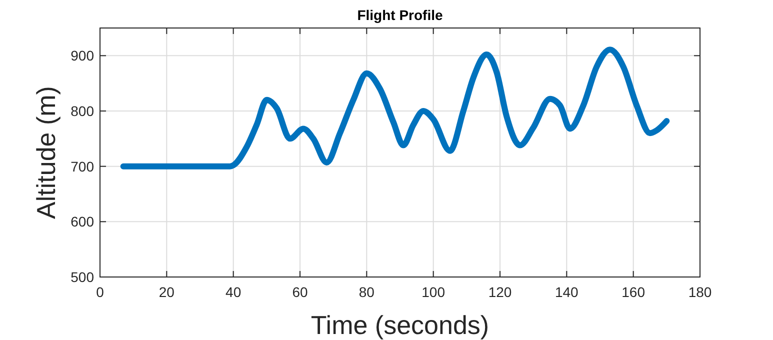  I want to click on x-tick-label: 160, so click(634, 292).